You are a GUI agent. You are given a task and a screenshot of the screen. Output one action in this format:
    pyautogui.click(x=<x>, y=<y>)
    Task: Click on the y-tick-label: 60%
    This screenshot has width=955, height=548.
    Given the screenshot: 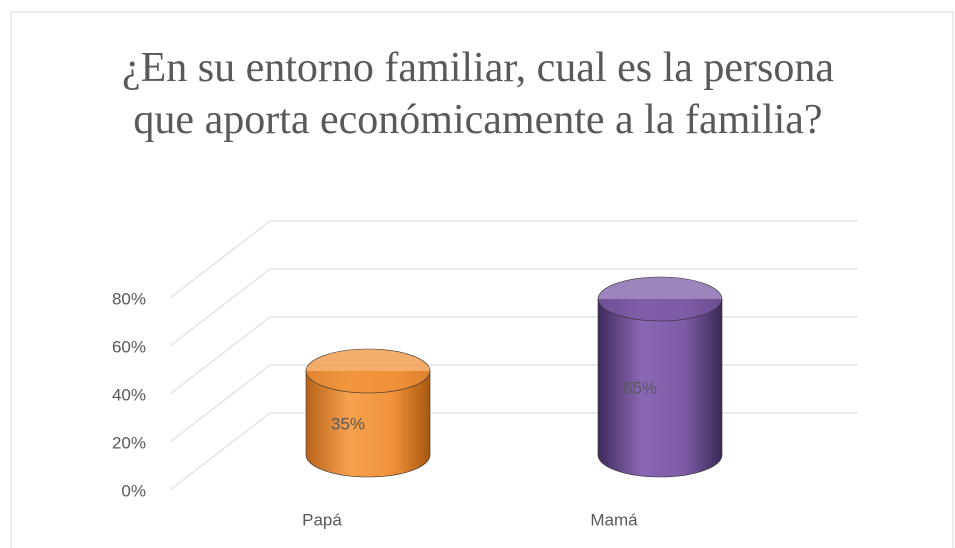 What is the action you would take?
    pyautogui.click(x=129, y=346)
    